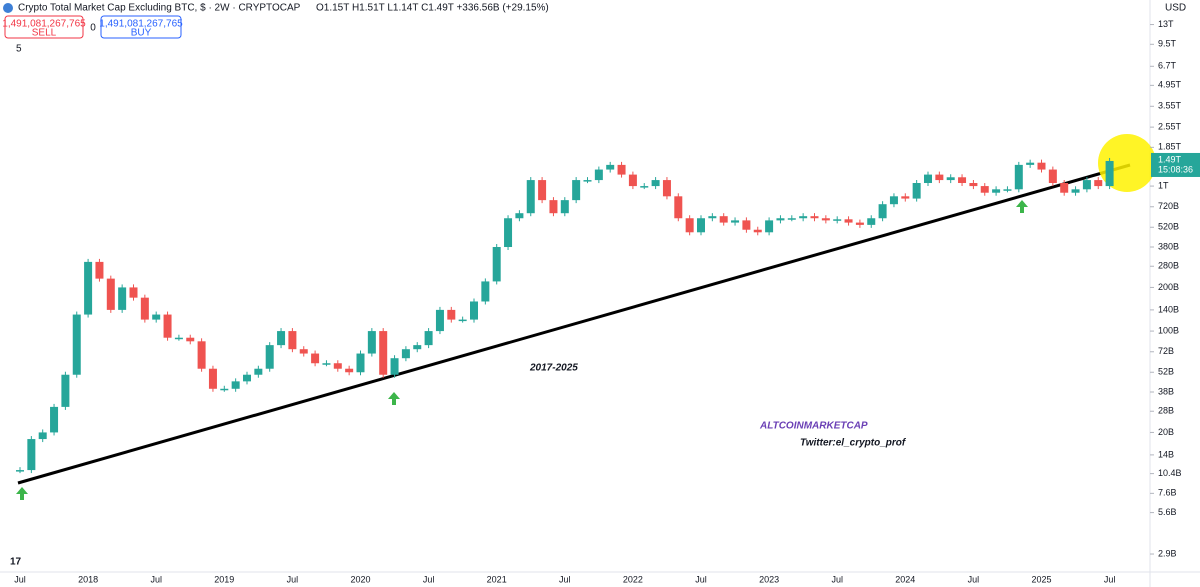  What do you see at coordinates (19, 49) in the screenshot?
I see `indicator-count: 5` at bounding box center [19, 49].